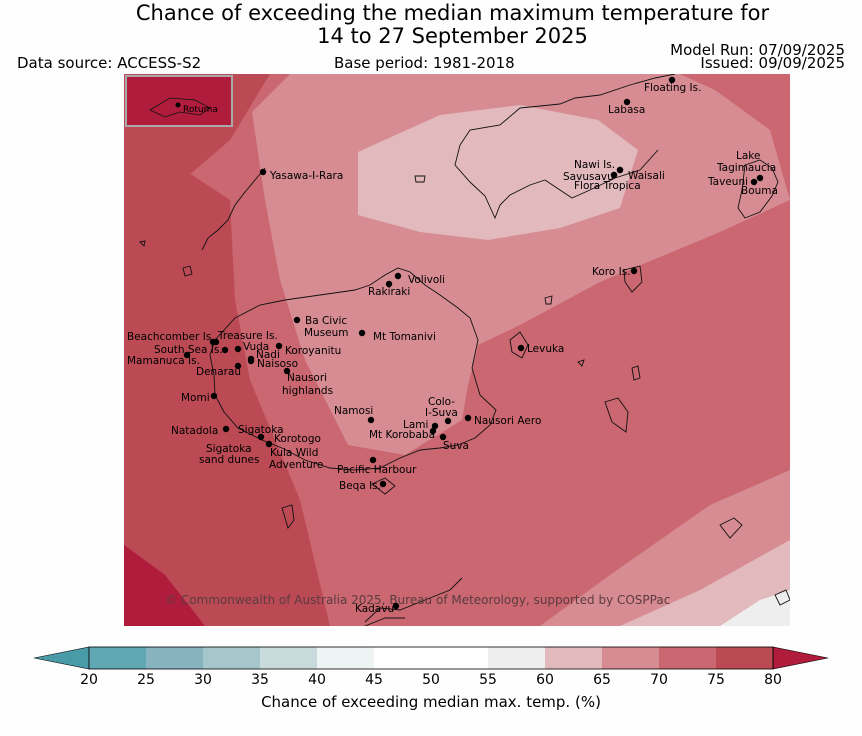  I want to click on place-label: Waisali, so click(646, 176).